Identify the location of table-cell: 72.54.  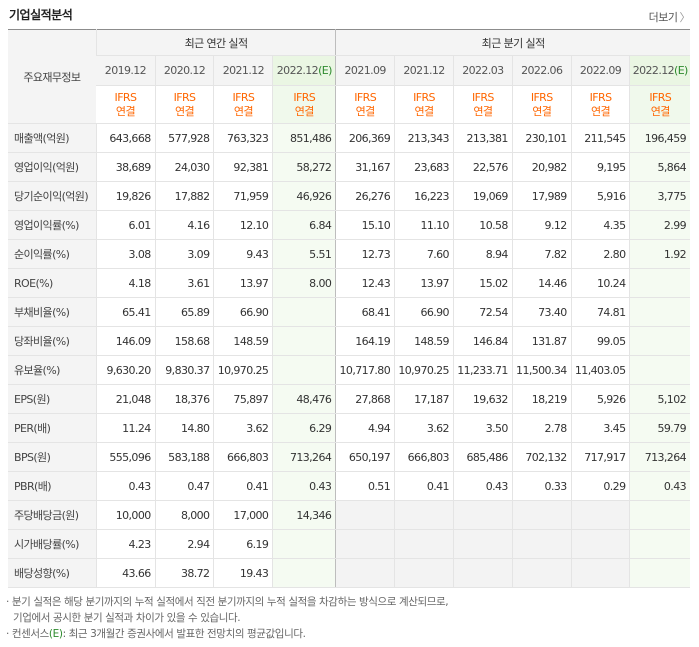
(482, 312).